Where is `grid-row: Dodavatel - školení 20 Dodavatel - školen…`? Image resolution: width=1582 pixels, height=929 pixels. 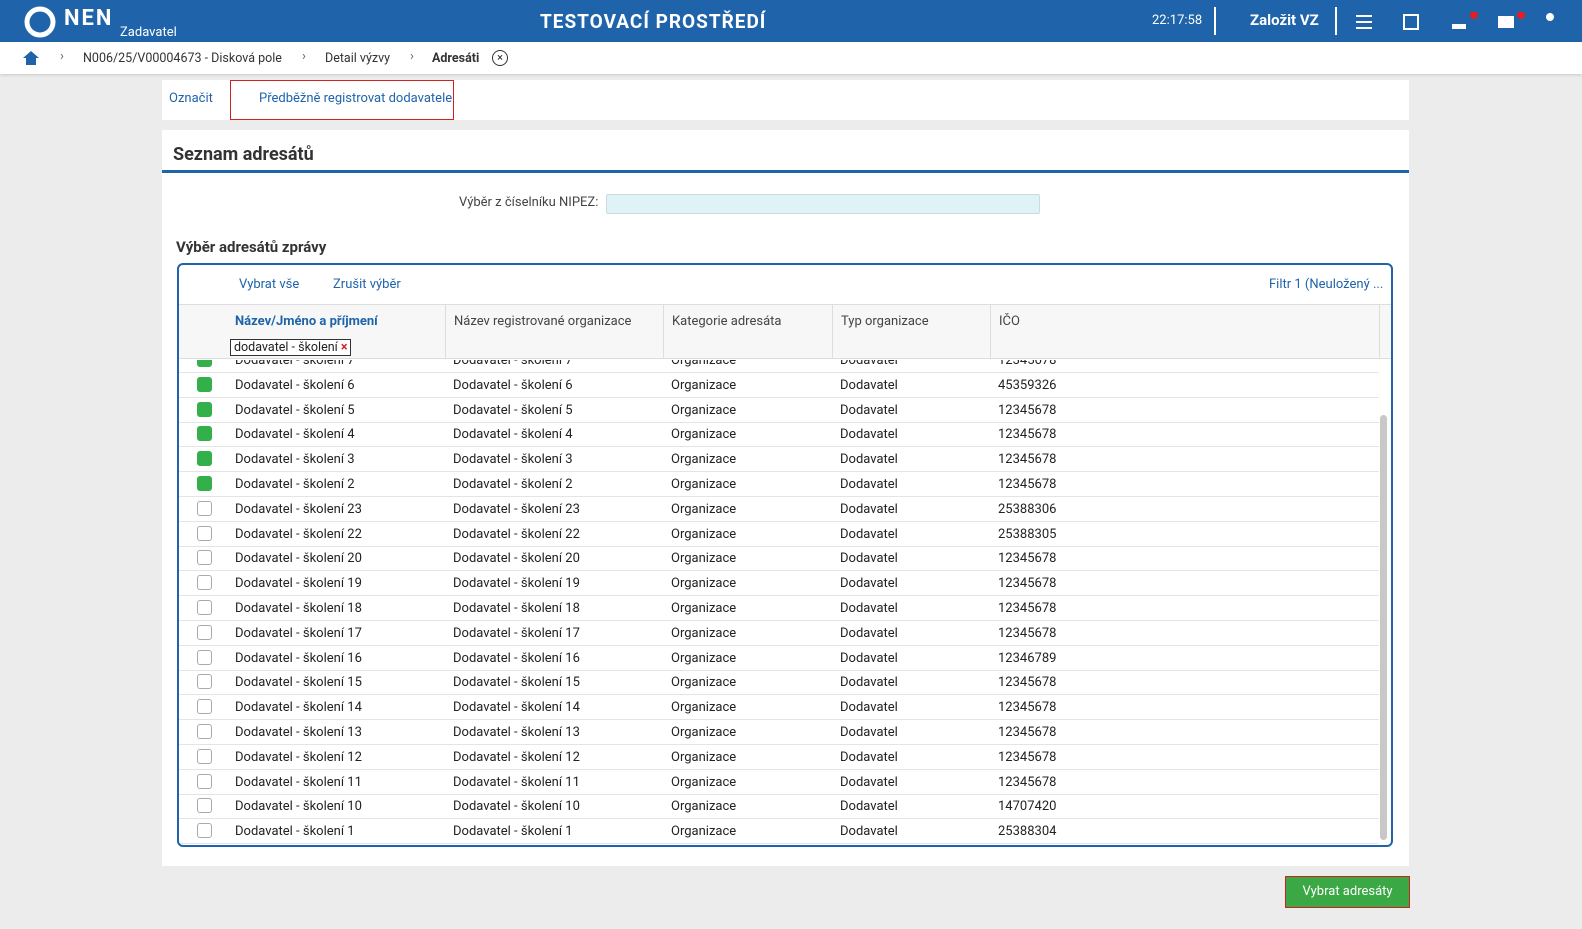 grid-row: Dodavatel - školení 20 Dodavatel - školen… is located at coordinates (779, 559).